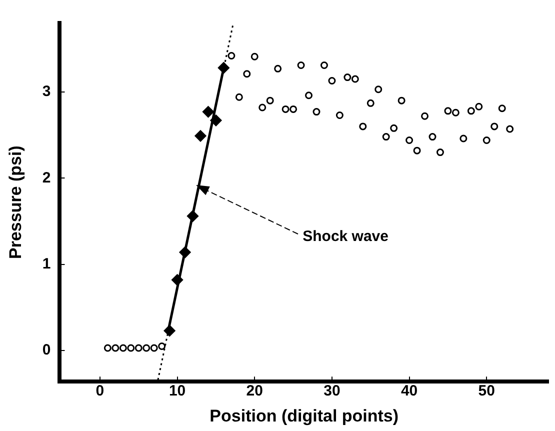  I want to click on x-axis-title: Position (digital points), so click(304, 416).